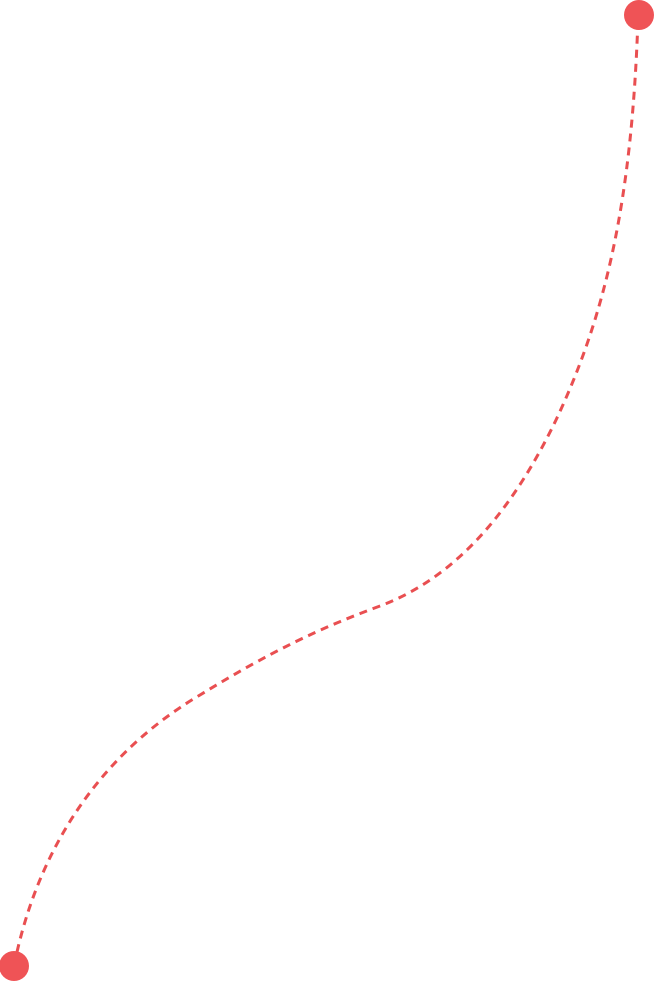 The height and width of the screenshot is (981, 654). What do you see at coordinates (639, 15) in the screenshot?
I see `end-dot` at bounding box center [639, 15].